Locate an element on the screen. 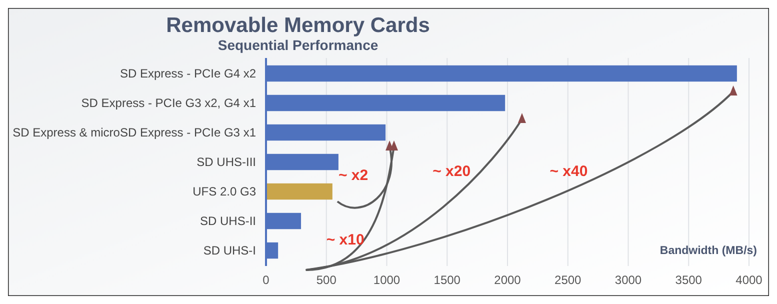 This screenshot has height=304, width=777. y-tick-label: SD Express - PCIe G3 x2, G4 x1 is located at coordinates (168, 103).